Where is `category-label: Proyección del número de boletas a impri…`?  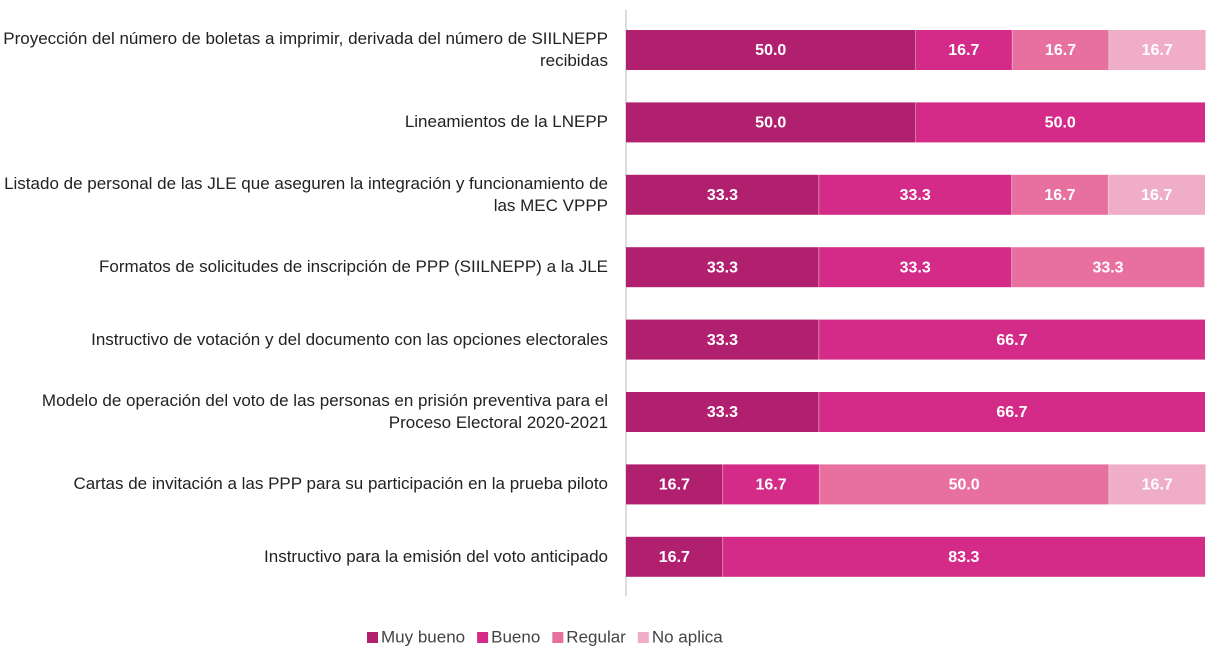 category-label: Proyección del número de boletas a impri… is located at coordinates (305, 49).